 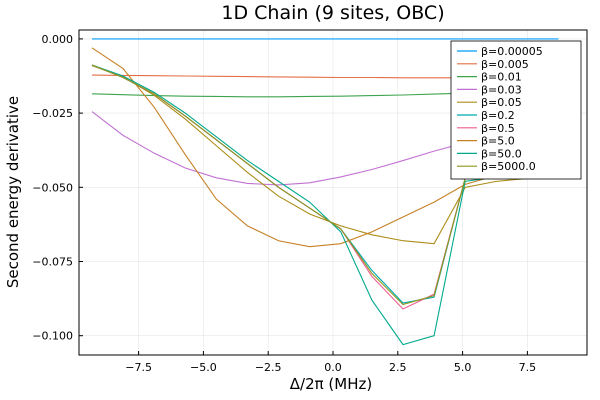 I want to click on legend-label: β=0.5, so click(x=498, y=128).